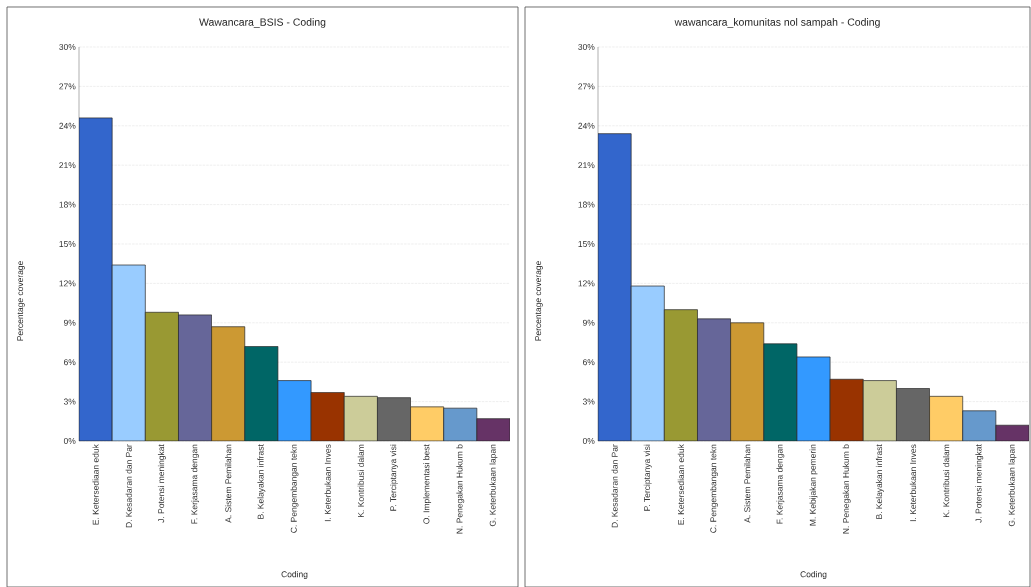  What do you see at coordinates (262, 22) in the screenshot?
I see `chart-title: Wawancara_BSIS - Coding` at bounding box center [262, 22].